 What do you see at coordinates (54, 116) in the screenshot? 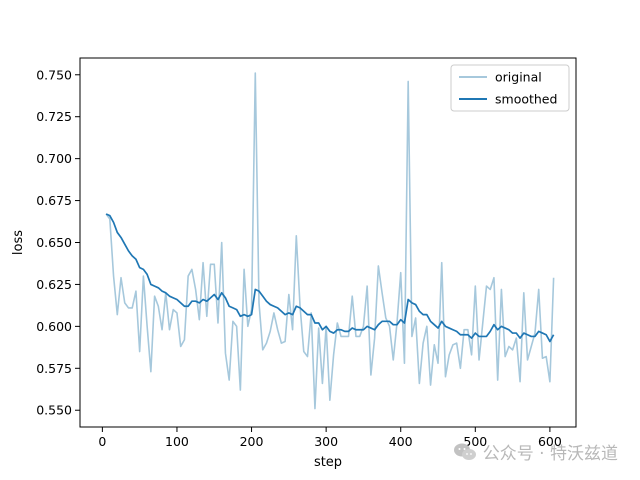
I see `y-tick-label: 0.725` at bounding box center [54, 116].